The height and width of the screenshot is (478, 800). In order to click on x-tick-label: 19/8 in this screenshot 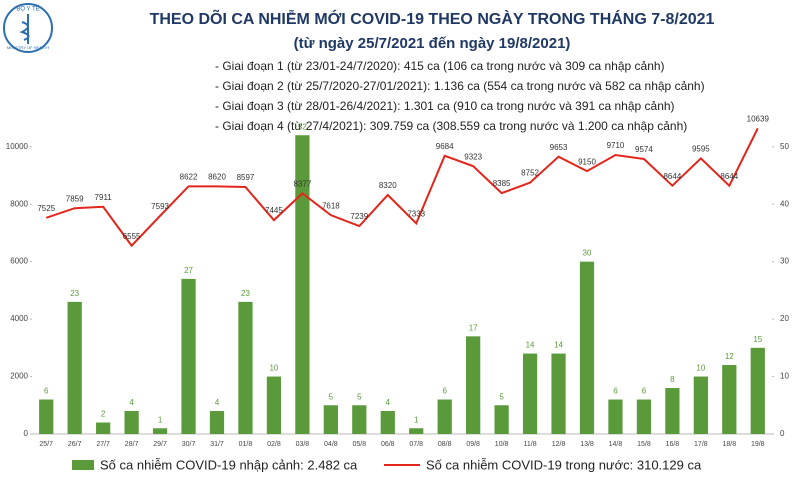, I will do `click(758, 444)`.